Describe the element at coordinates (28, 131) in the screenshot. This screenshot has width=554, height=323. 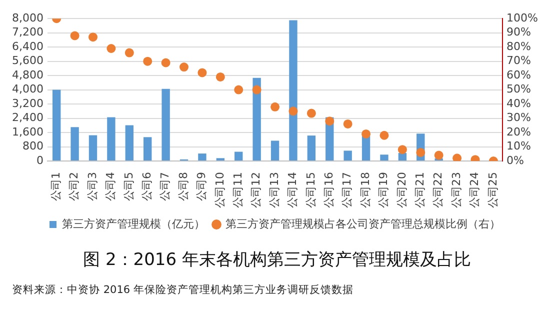
I see `y-tick-label: 1,600` at that location.